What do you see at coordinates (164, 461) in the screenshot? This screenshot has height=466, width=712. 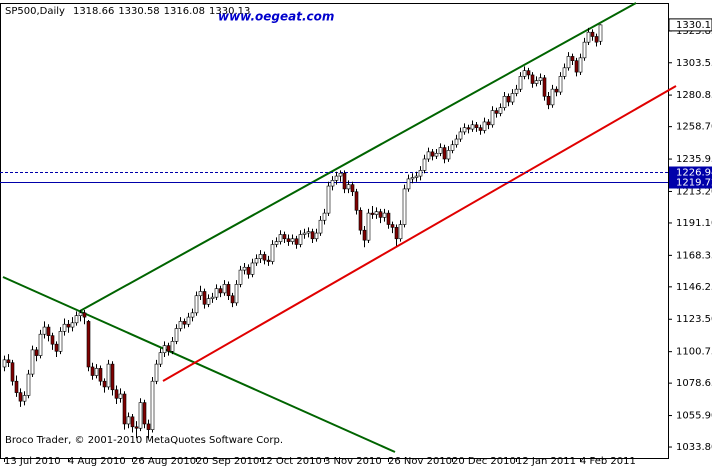 I see `x-tick-label: 26 Aug 2010` at bounding box center [164, 461].